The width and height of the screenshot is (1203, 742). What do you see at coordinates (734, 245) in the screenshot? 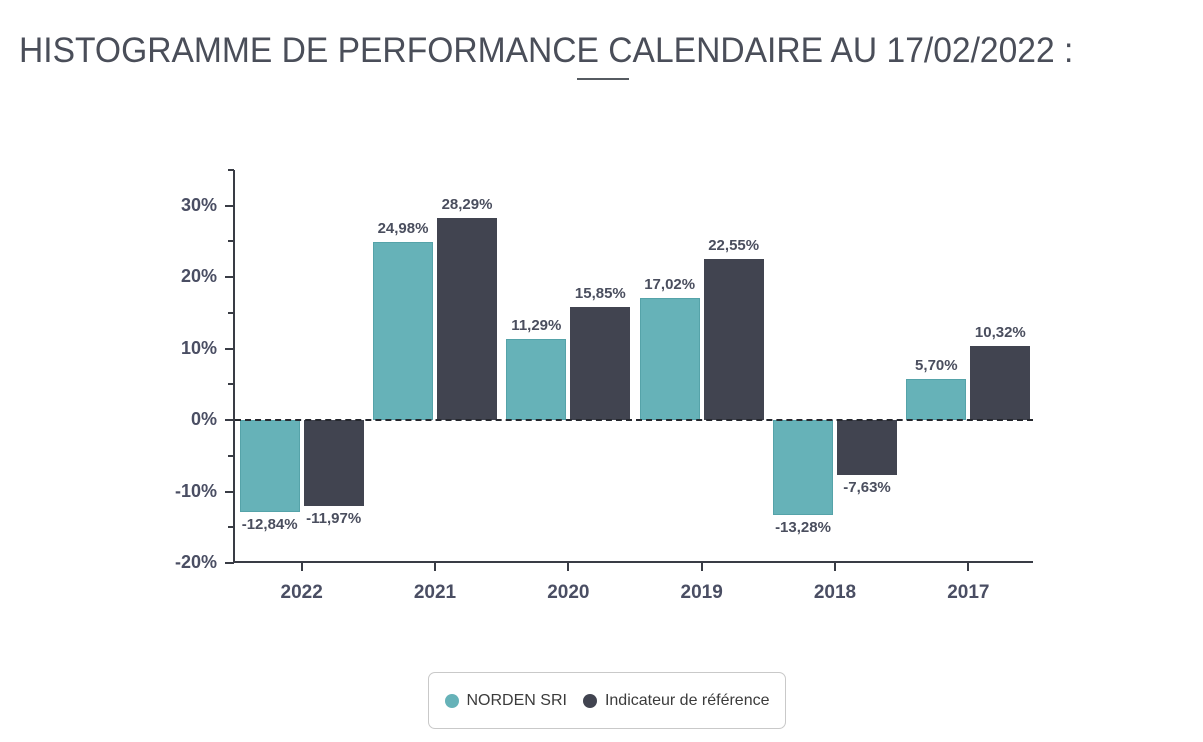
I see `bar-value-label: 22,55%` at bounding box center [734, 245].